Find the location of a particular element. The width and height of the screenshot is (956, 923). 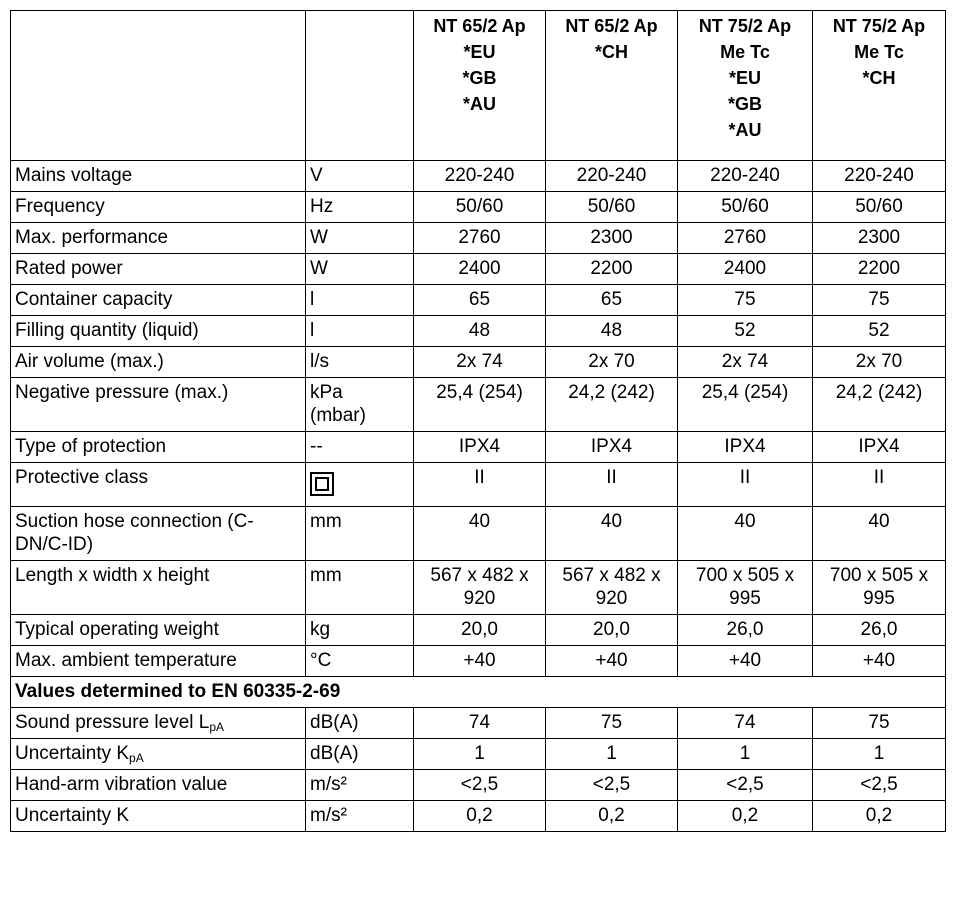

section-cell: Values determined to EN 60335-2-69 is located at coordinates (478, 692).